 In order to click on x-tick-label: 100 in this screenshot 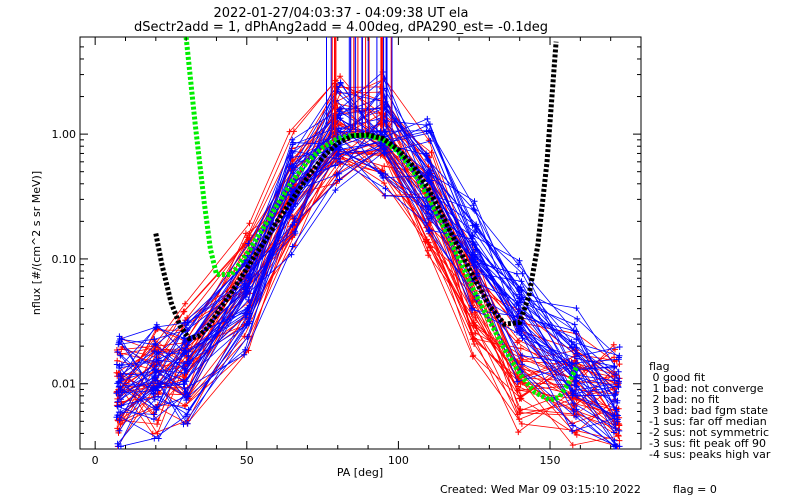, I will do `click(398, 460)`.